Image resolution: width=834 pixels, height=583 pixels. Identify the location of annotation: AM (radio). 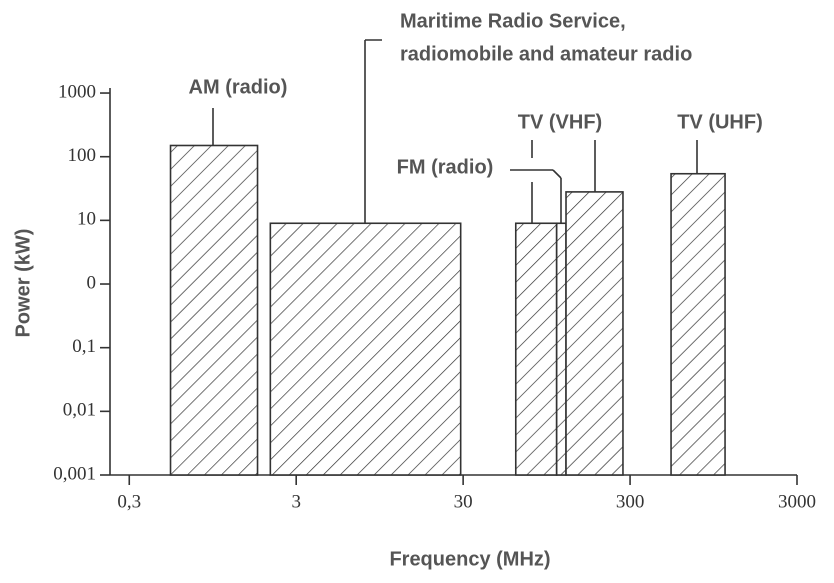
(238, 87).